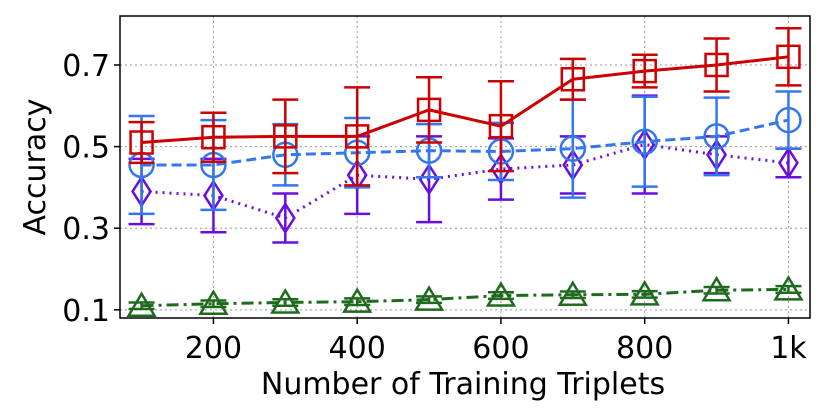 The height and width of the screenshot is (415, 830). Describe the element at coordinates (357, 348) in the screenshot. I see `x-tick-label: 400` at that location.